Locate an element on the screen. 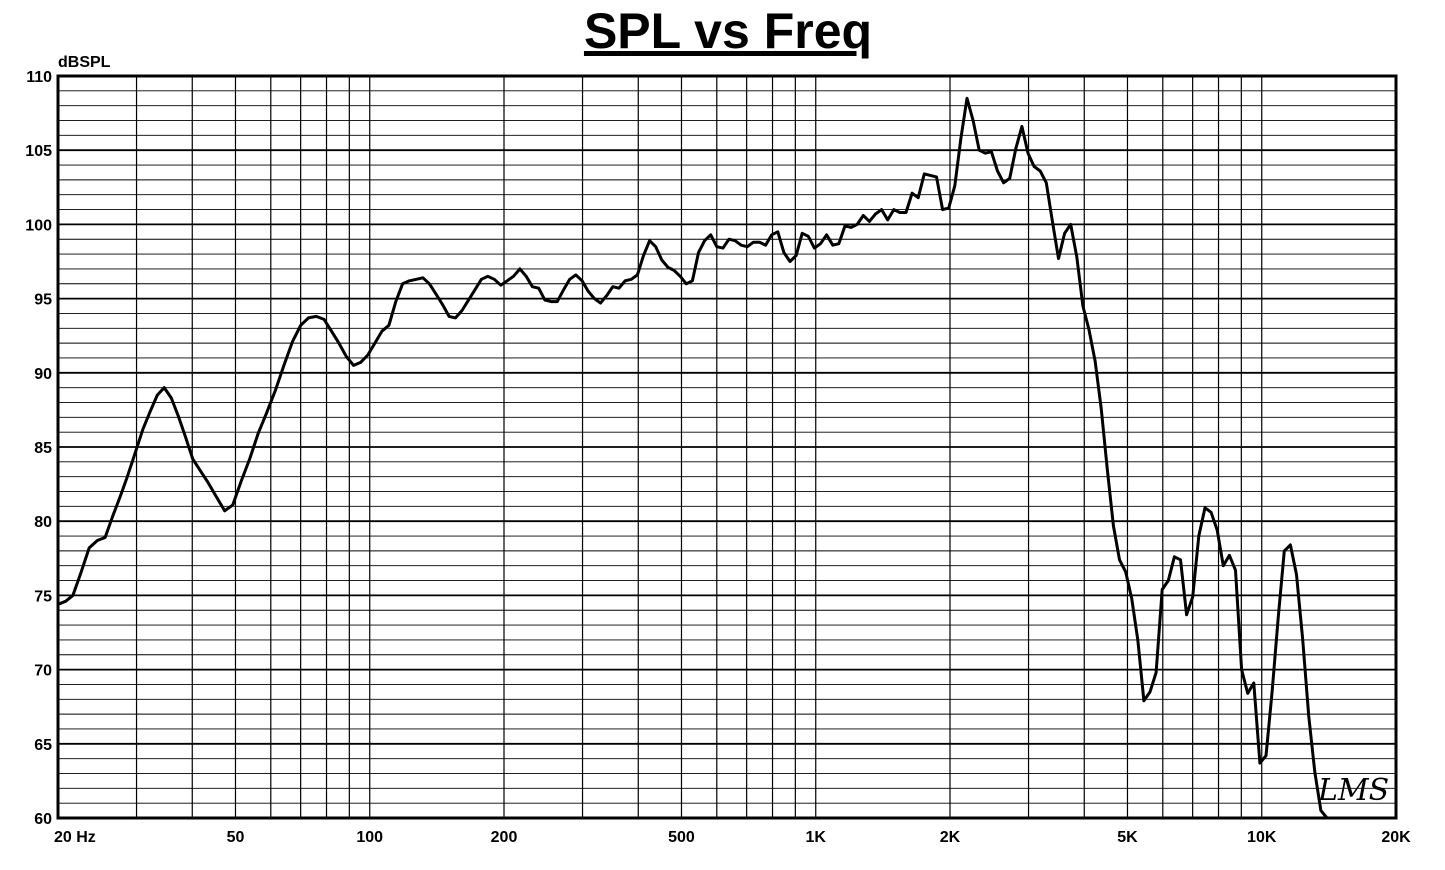  y-tick-label: 95 is located at coordinates (43, 300).